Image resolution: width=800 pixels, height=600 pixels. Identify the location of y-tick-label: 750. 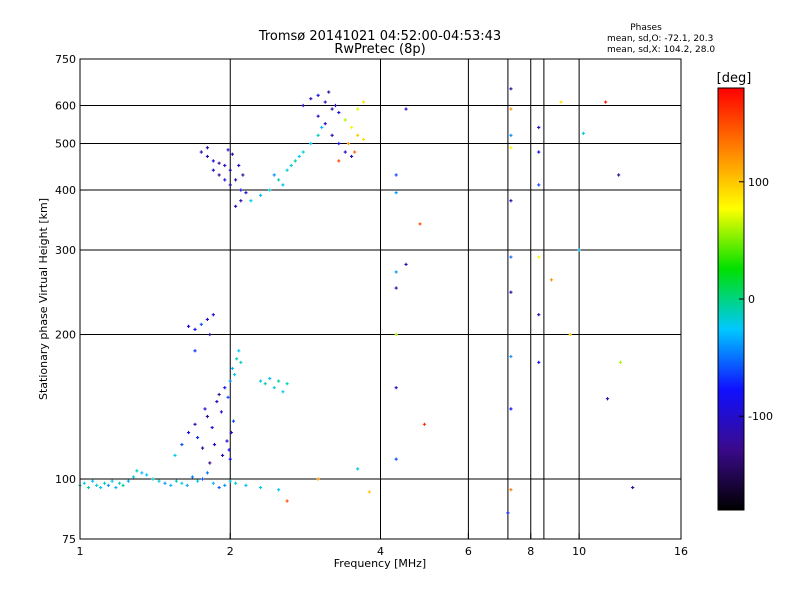
(65, 59).